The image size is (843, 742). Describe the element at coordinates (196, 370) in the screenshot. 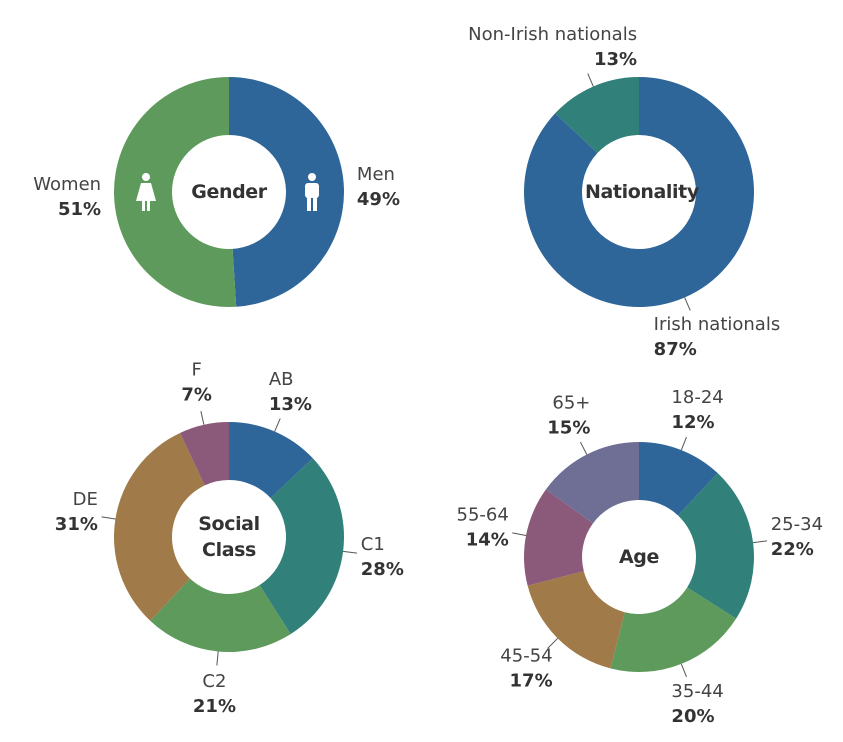

I see `category-name: F` at that location.